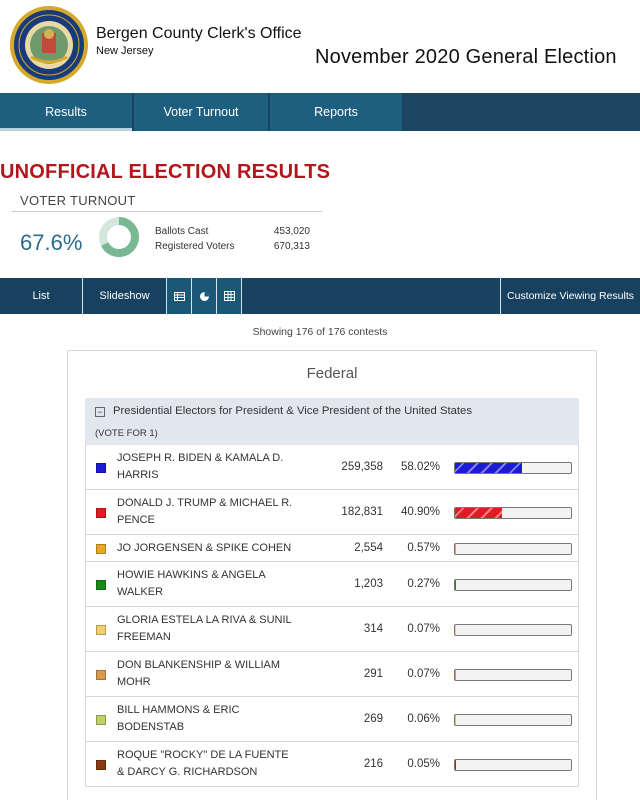 The image size is (640, 800). I want to click on candidate-name-line: PENCE, so click(136, 520).